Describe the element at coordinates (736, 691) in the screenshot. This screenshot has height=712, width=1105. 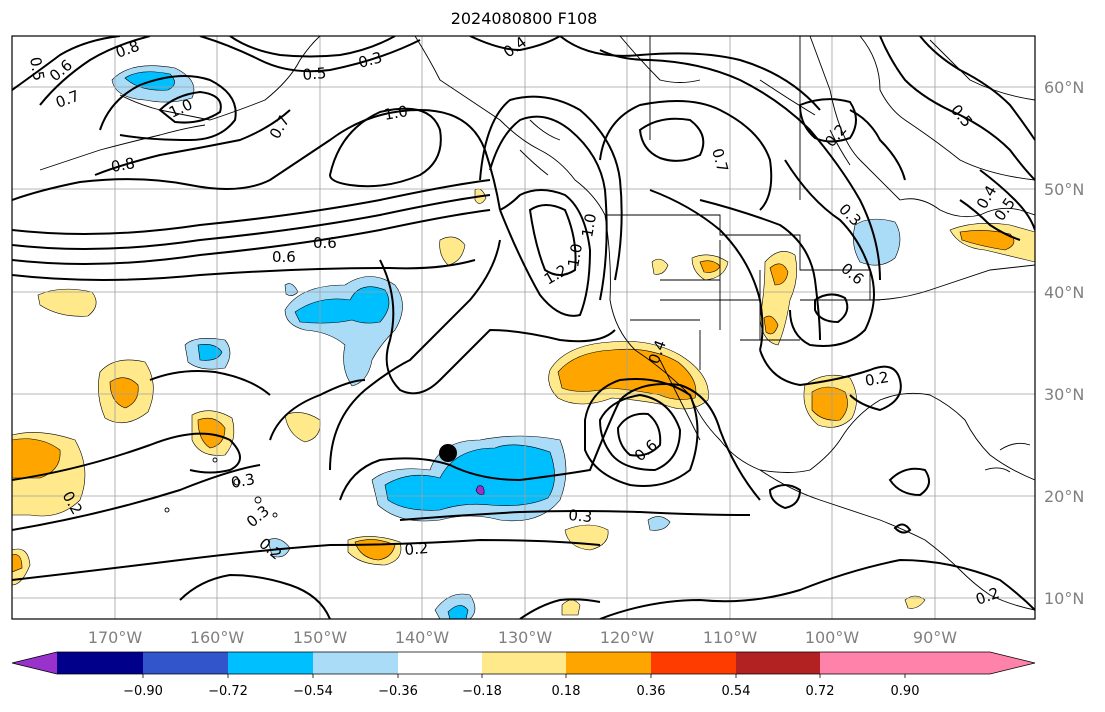
I see `colorbar-tick: 0.54` at that location.